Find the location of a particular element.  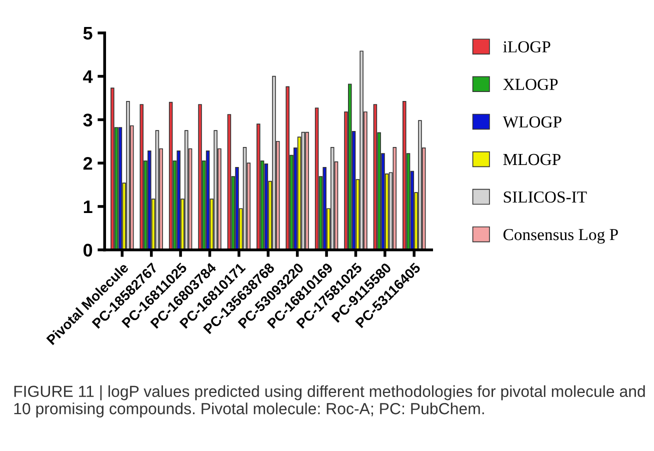

caption: FIGURE 11 | logP values predicted using different methodologies for pivotal molecule and 10 promising compounds. Pivotal molecule: Roc-A; PC: PubChem. is located at coordinates (329, 401).